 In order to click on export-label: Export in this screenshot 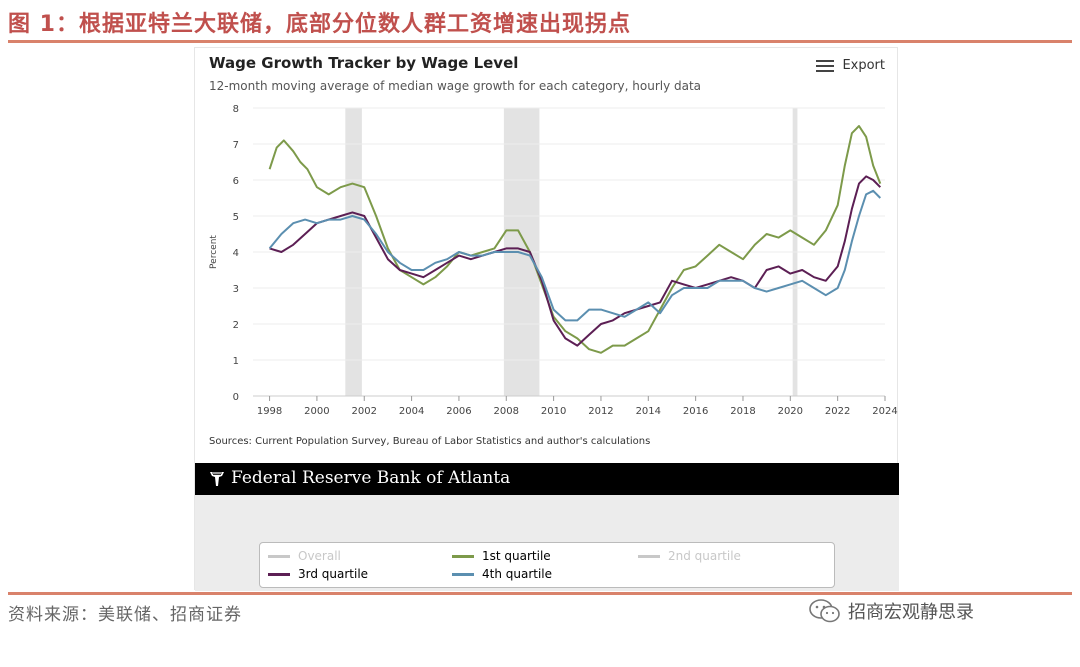, I will do `click(863, 65)`.